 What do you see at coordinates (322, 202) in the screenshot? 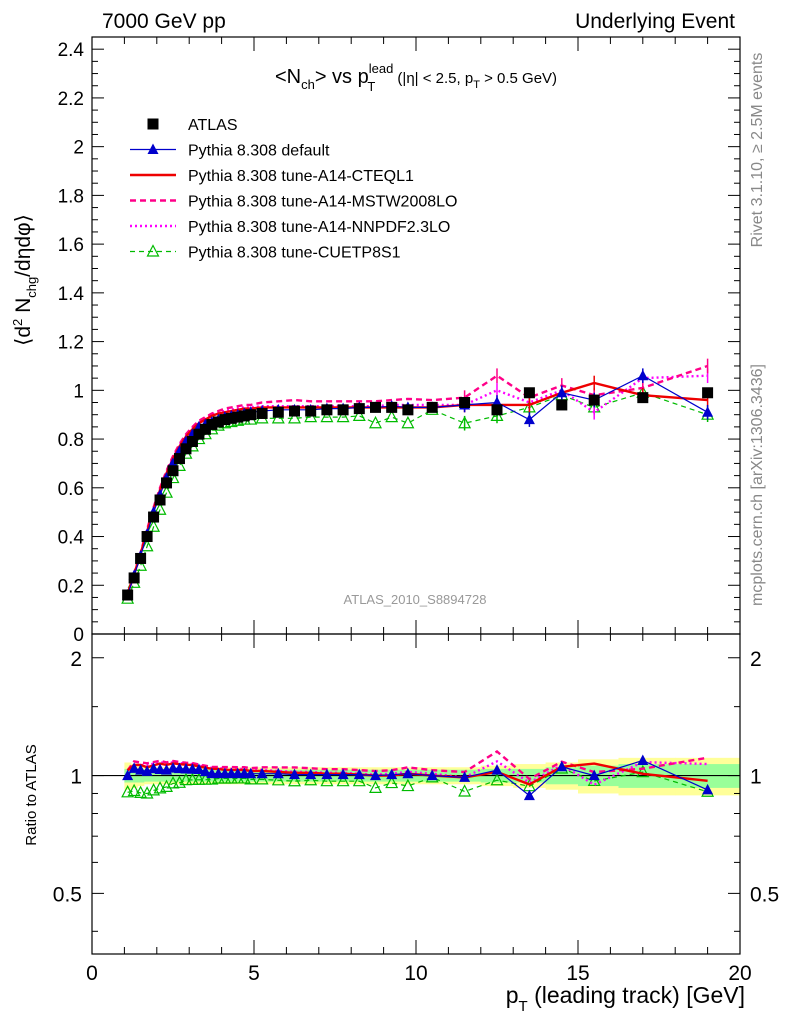
I see `legend-label: Pythia 8.308 tune-A14-MSTW2008LO` at bounding box center [322, 202].